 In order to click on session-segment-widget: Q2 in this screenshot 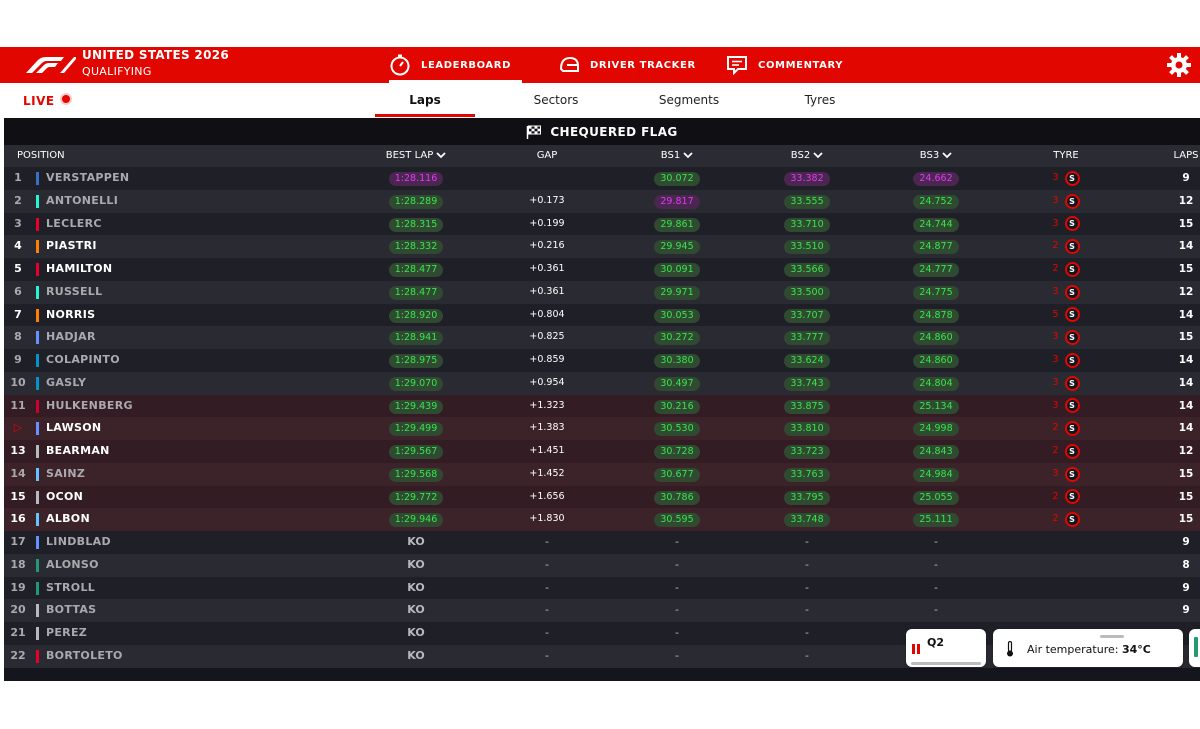, I will do `click(946, 648)`.